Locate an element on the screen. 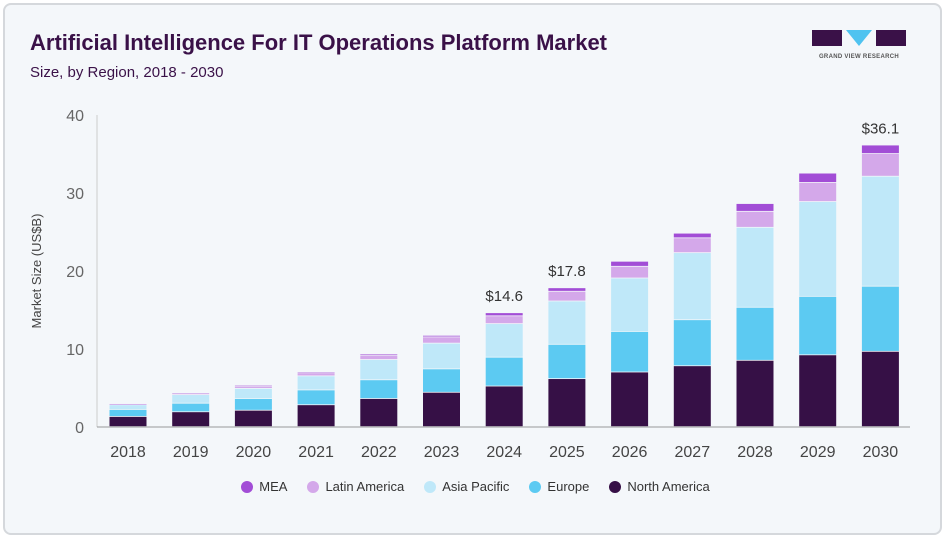  total-label: $36.1 is located at coordinates (881, 128).